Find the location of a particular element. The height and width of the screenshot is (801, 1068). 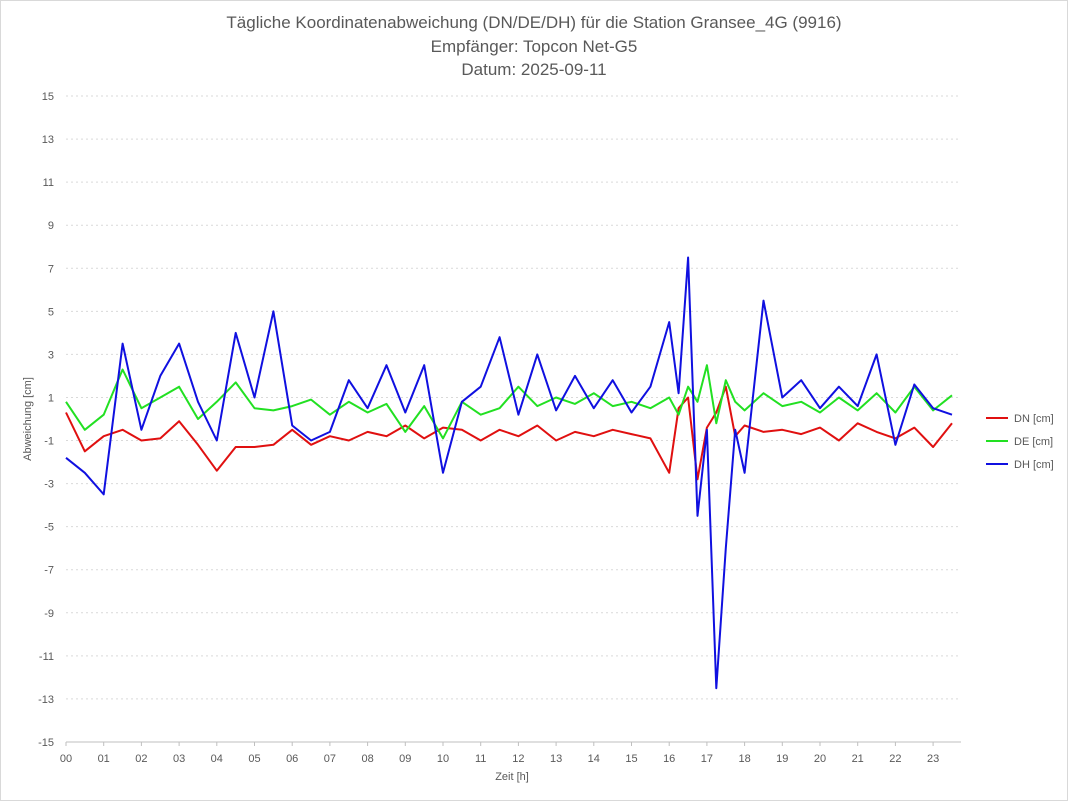

y-tick-label: 7 is located at coordinates (51, 269).